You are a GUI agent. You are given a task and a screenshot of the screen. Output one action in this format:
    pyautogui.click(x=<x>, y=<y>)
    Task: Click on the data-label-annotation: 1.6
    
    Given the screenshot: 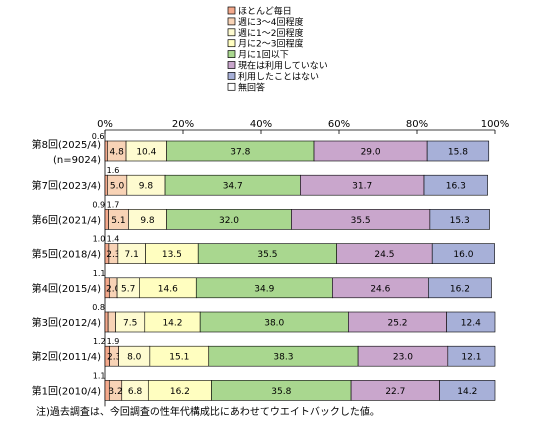 What is the action you would take?
    pyautogui.click(x=113, y=170)
    